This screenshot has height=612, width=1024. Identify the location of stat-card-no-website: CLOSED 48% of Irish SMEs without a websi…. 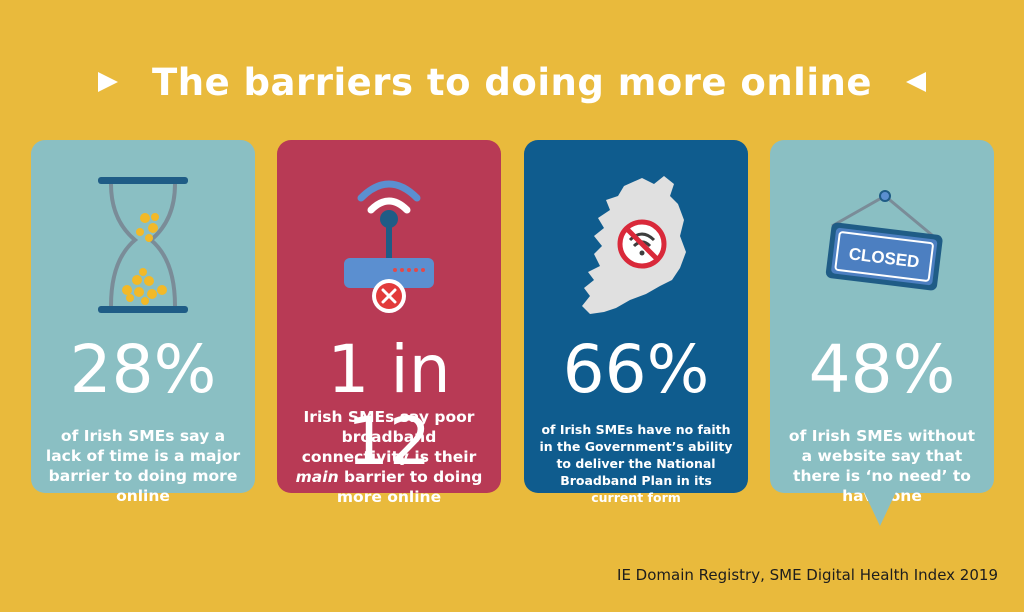
(882, 333).